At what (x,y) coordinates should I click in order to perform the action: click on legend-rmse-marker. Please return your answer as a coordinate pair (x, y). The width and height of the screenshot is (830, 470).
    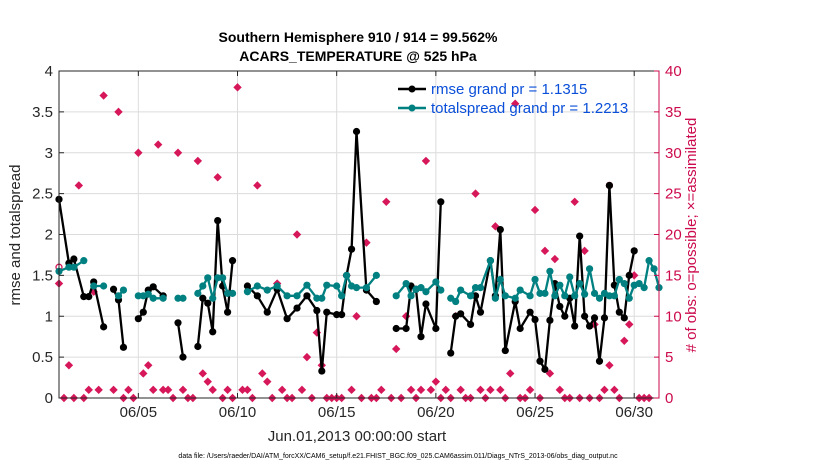
    Looking at the image, I should click on (412, 89).